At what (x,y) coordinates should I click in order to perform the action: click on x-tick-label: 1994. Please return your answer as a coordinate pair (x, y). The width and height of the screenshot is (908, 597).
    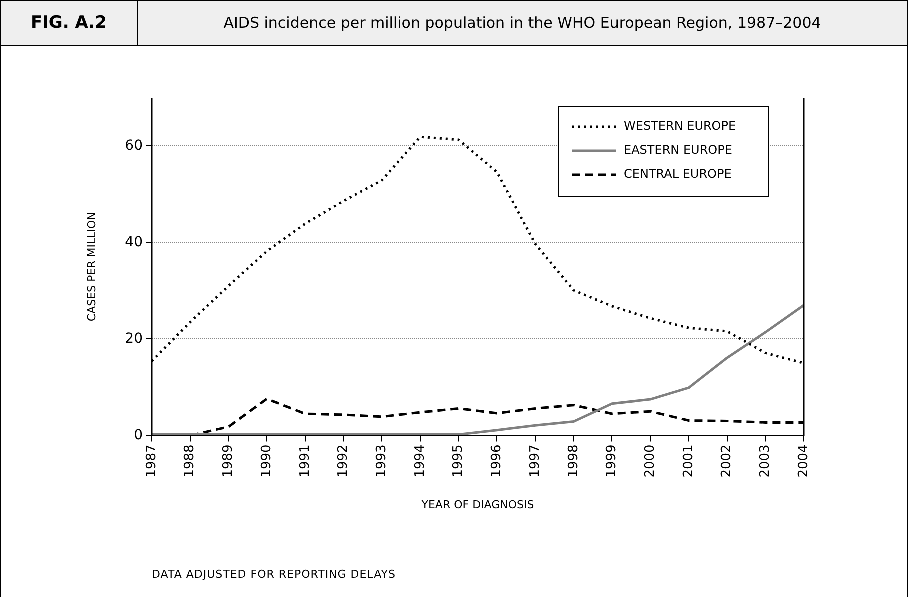
    Looking at the image, I should click on (420, 461).